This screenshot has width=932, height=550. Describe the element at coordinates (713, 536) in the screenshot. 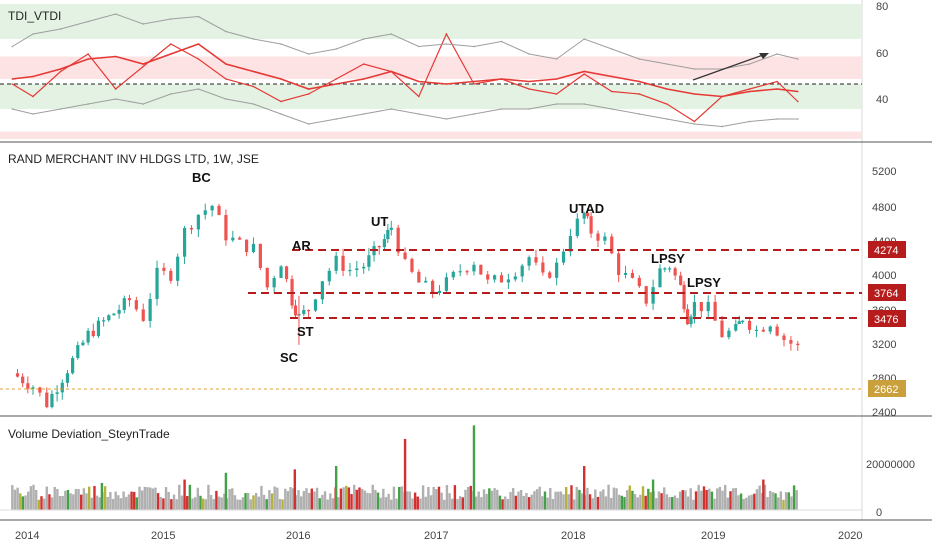

I see `time-tick-label: 2019` at that location.